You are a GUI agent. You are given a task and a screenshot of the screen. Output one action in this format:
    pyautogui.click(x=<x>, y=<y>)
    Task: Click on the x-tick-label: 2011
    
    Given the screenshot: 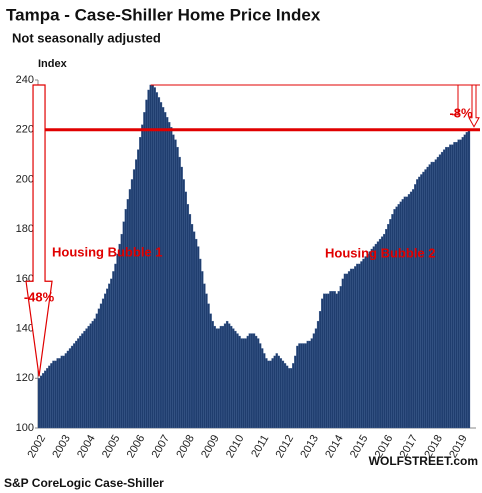 What is the action you would take?
    pyautogui.click(x=260, y=446)
    